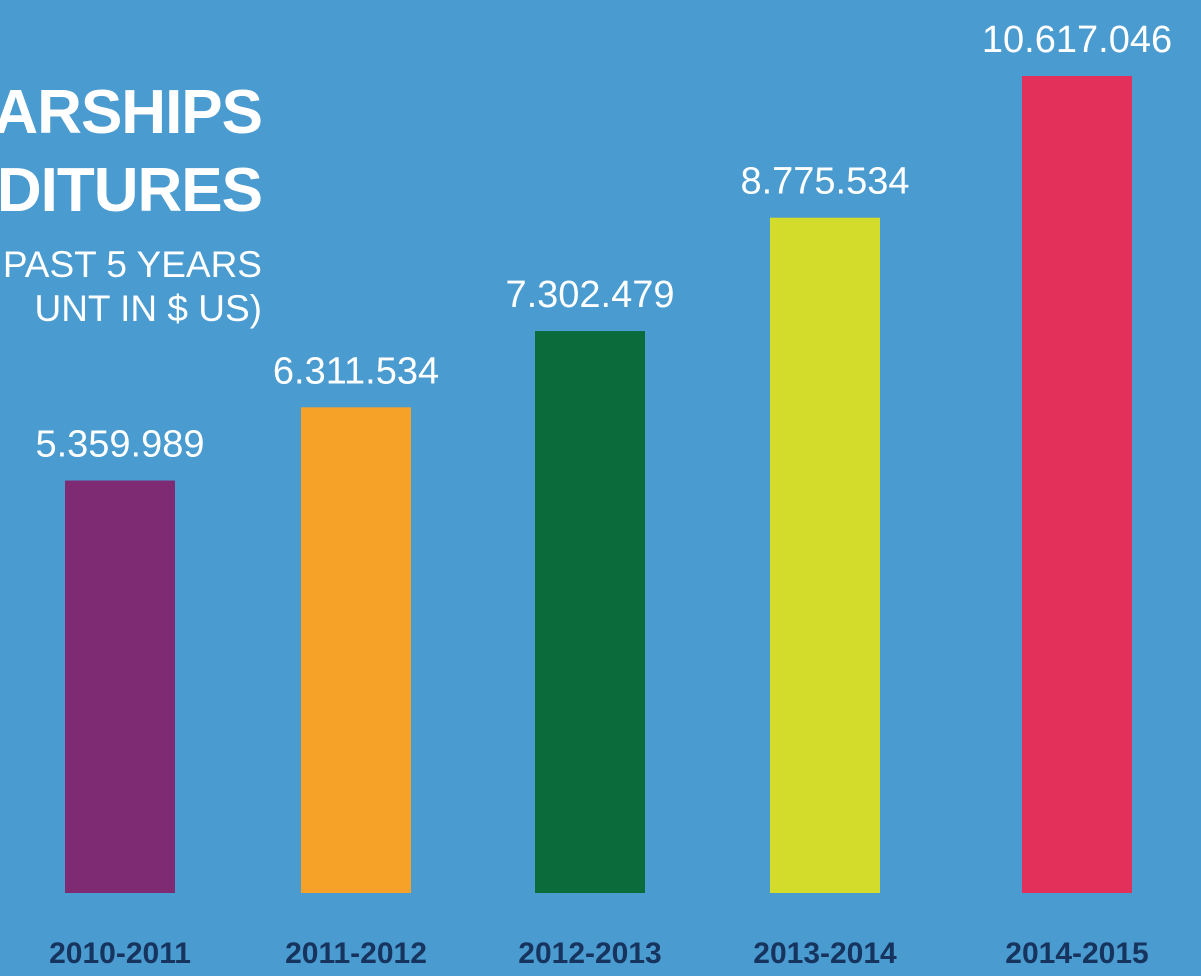 Image resolution: width=1201 pixels, height=976 pixels. What do you see at coordinates (120, 686) in the screenshot?
I see `bar-2010-2011` at bounding box center [120, 686].